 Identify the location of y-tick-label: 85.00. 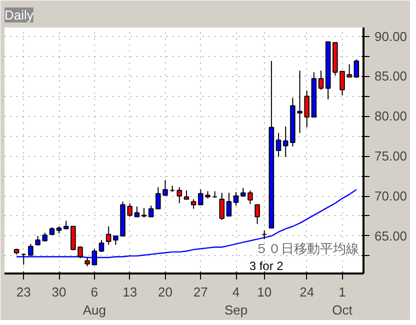
(391, 76).